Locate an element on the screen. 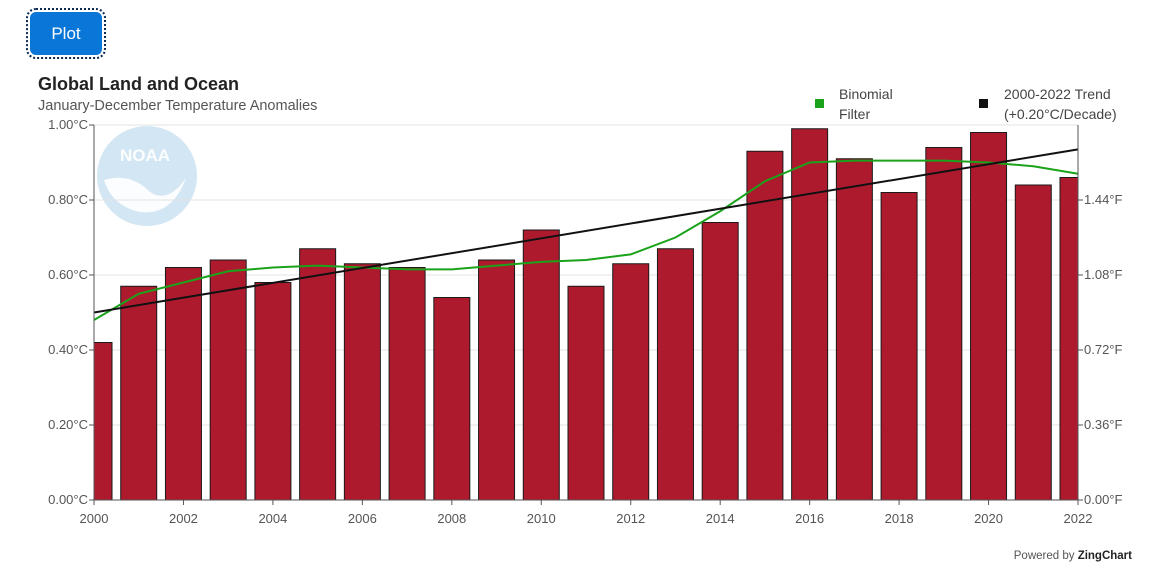  legend-label-binomial-filter-line1: Binomial is located at coordinates (866, 94).